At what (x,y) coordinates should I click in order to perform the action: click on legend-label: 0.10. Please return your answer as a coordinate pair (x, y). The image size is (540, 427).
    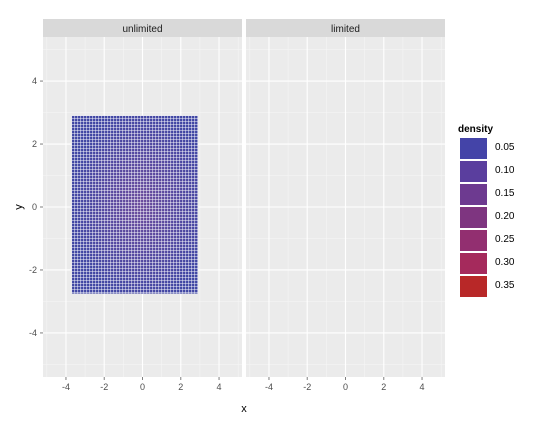
    Looking at the image, I should click on (505, 170).